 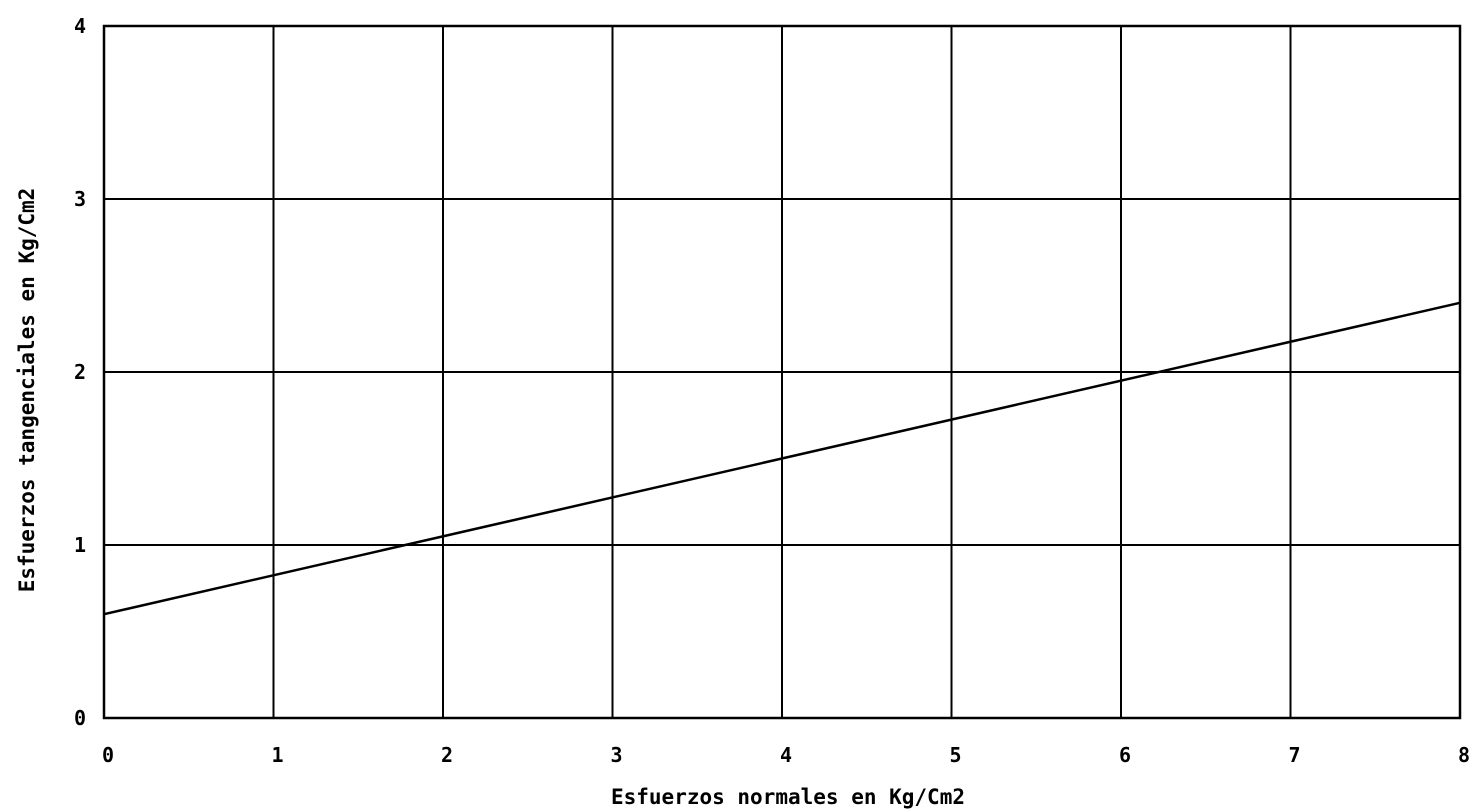 I want to click on y-tick-labels: 0 1 2 3 4, so click(x=80, y=372).